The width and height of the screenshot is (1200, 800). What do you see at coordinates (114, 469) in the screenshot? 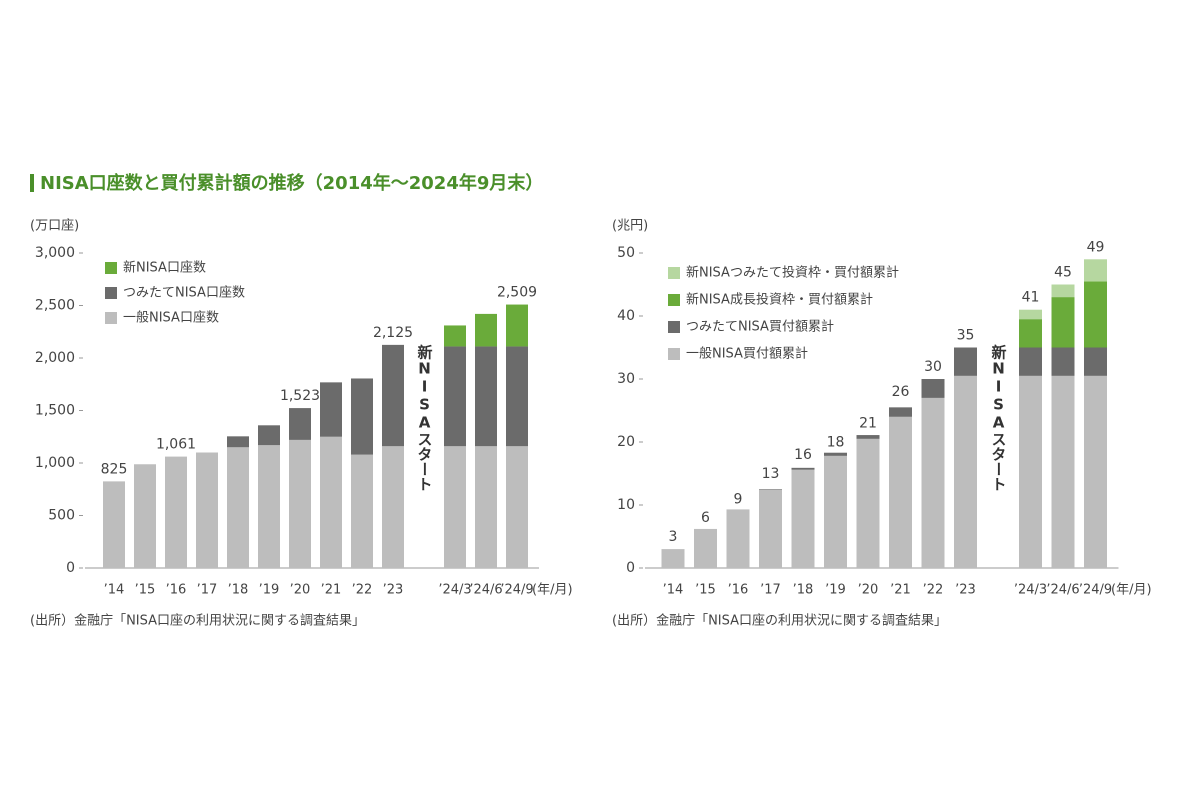
I see `total-label: 825` at bounding box center [114, 469].